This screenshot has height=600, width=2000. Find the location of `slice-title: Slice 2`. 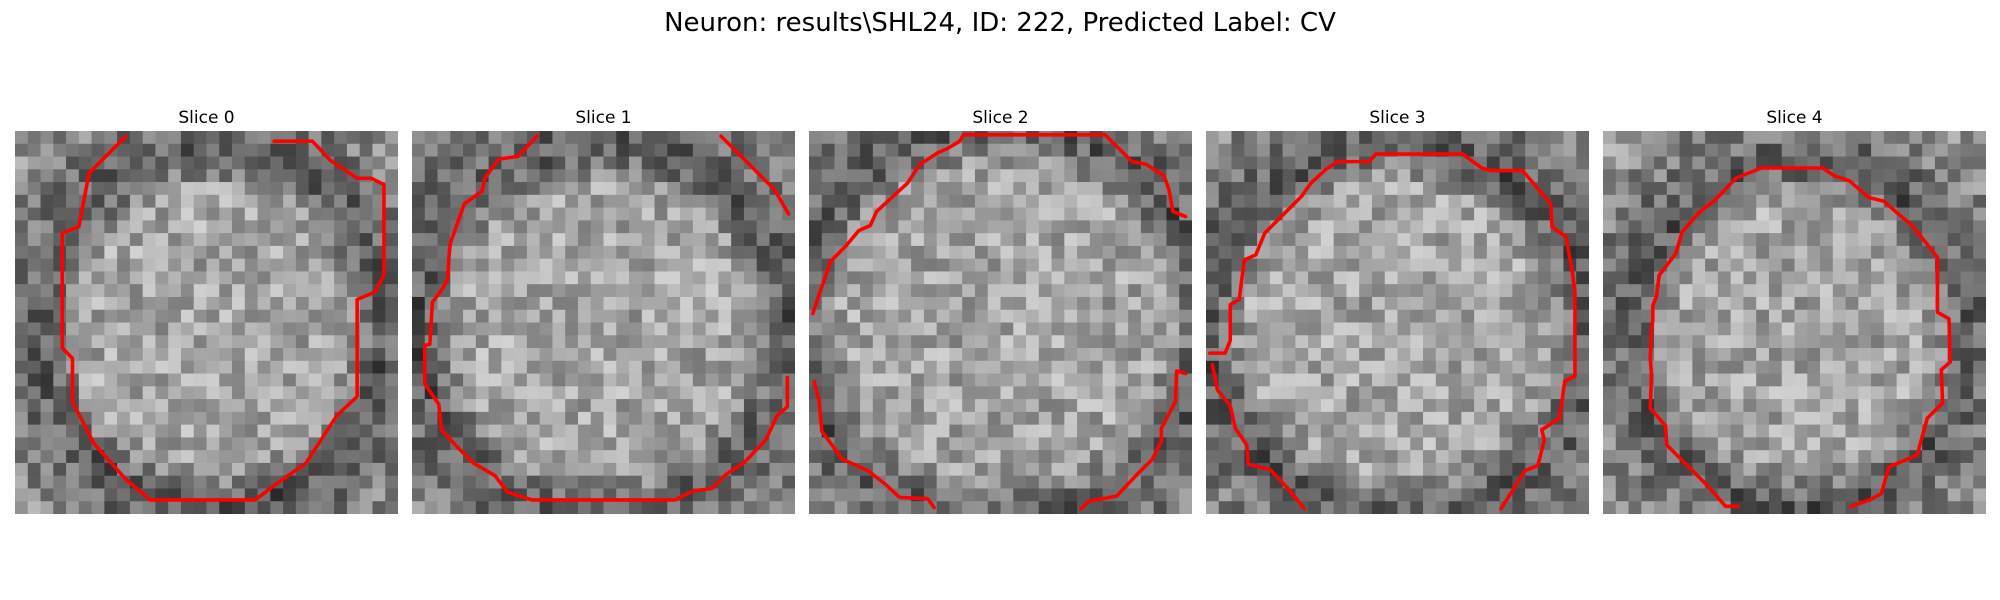

slice-title: Slice 2 is located at coordinates (1000, 118).